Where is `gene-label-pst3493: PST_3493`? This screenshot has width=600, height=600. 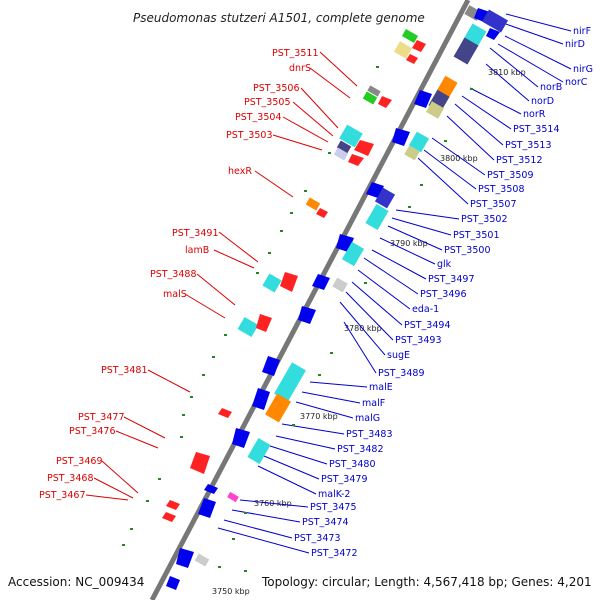
gene-label-pst3493: PST_3493 is located at coordinates (418, 340).